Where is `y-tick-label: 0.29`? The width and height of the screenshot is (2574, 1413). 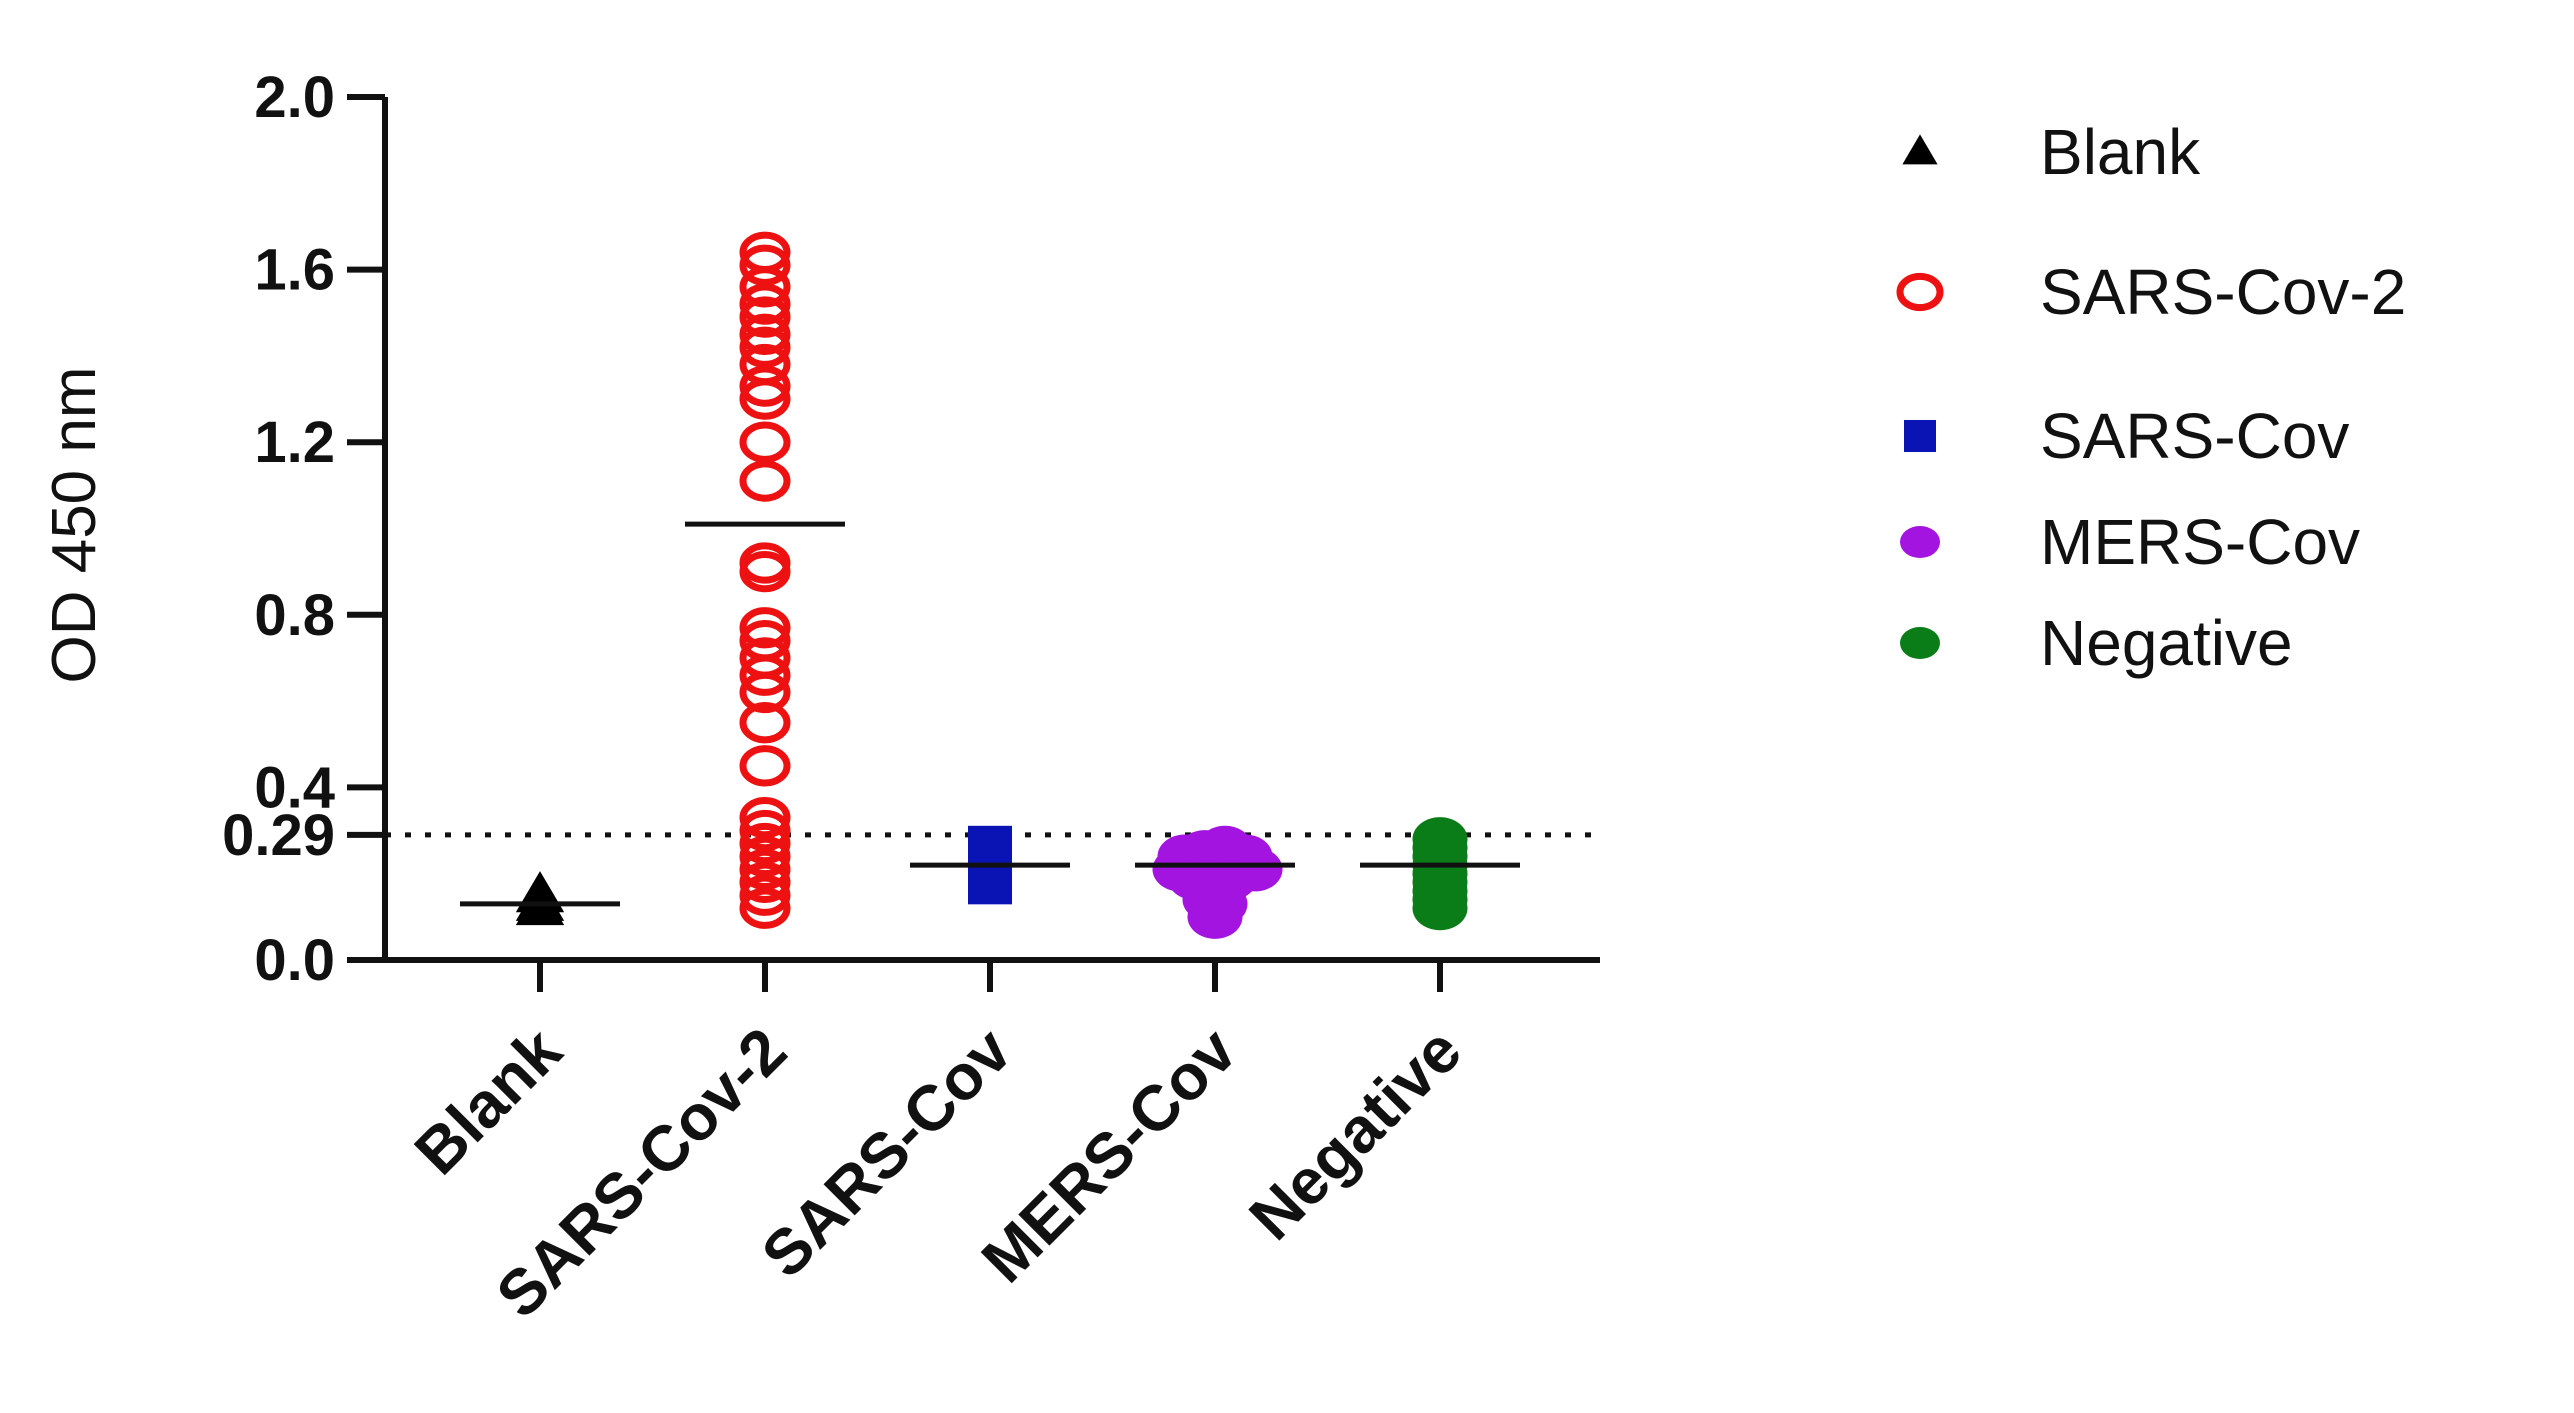 y-tick-label: 0.29 is located at coordinates (278, 835).